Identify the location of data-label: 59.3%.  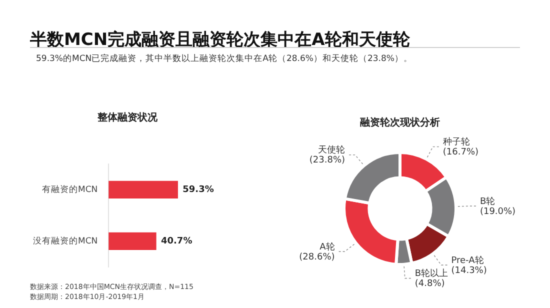
(198, 190).